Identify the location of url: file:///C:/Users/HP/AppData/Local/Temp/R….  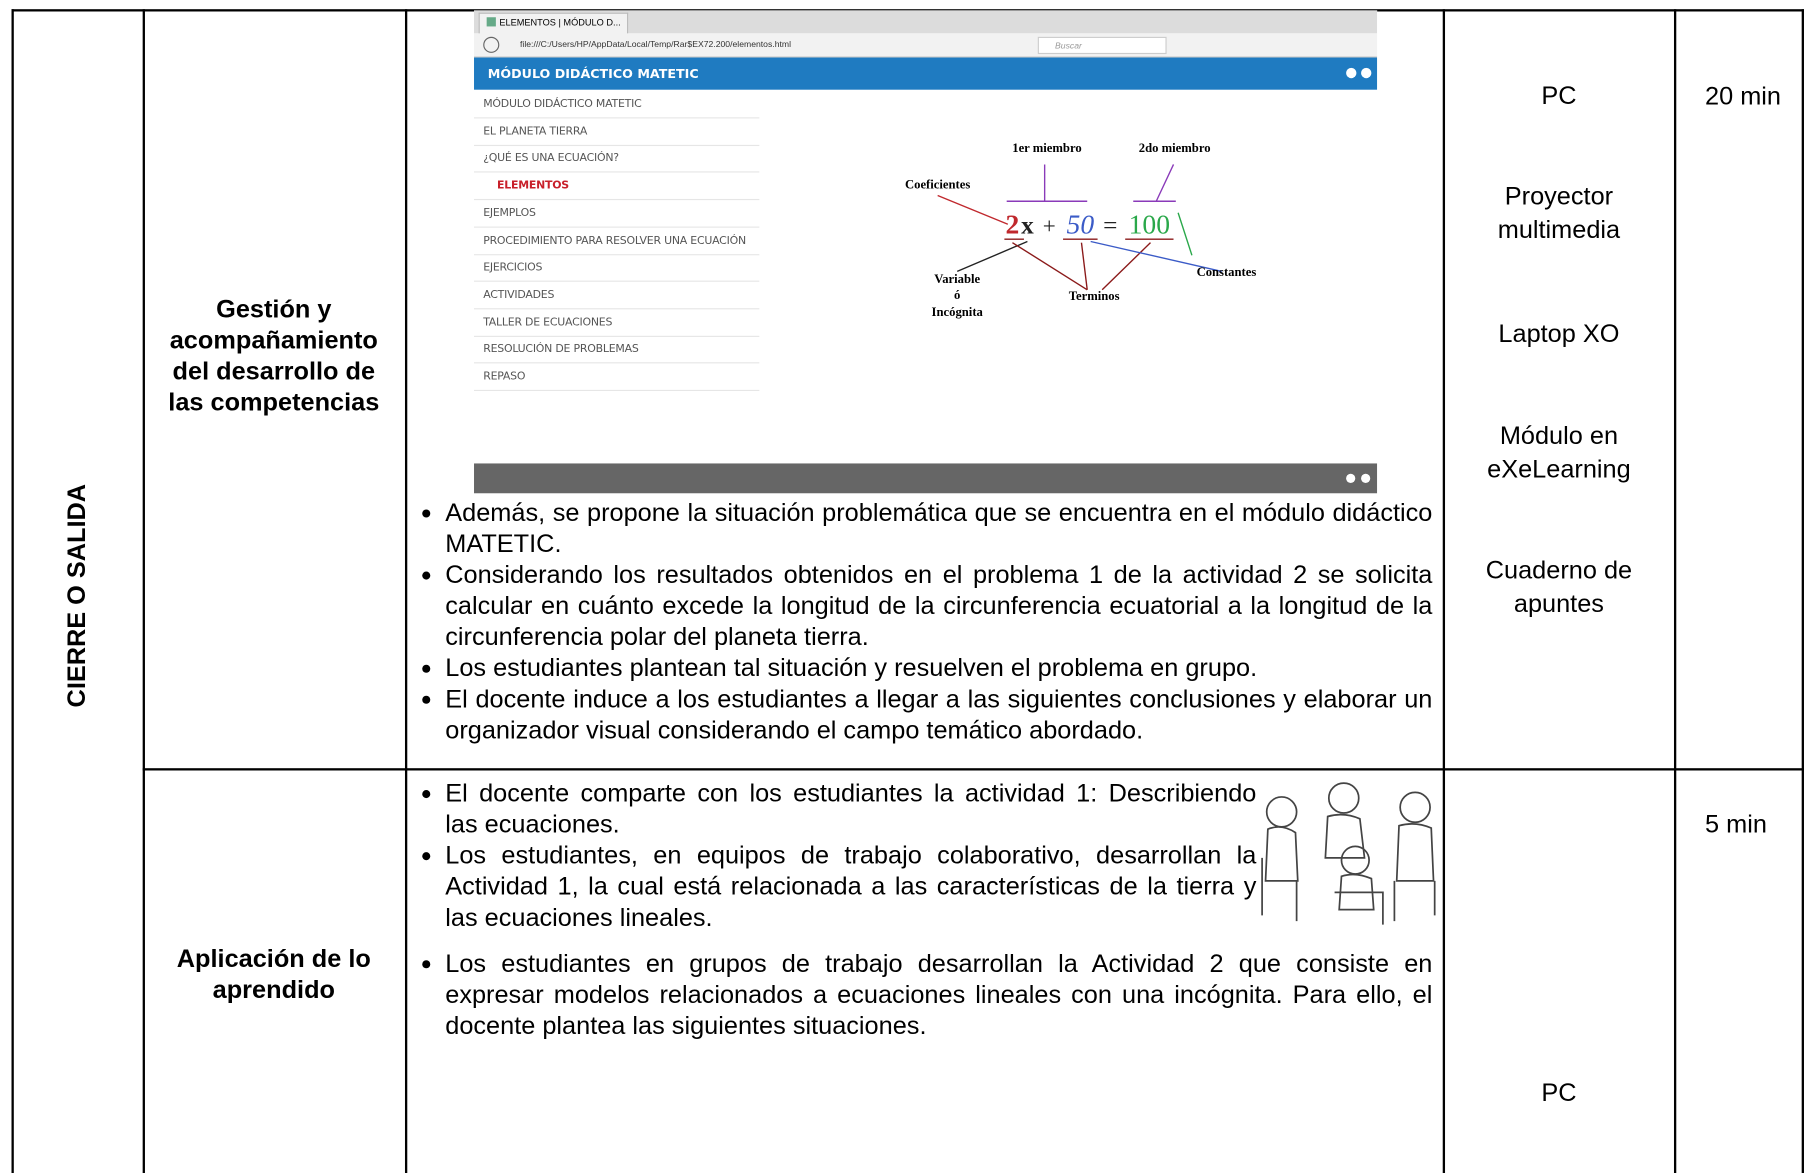
(656, 44).